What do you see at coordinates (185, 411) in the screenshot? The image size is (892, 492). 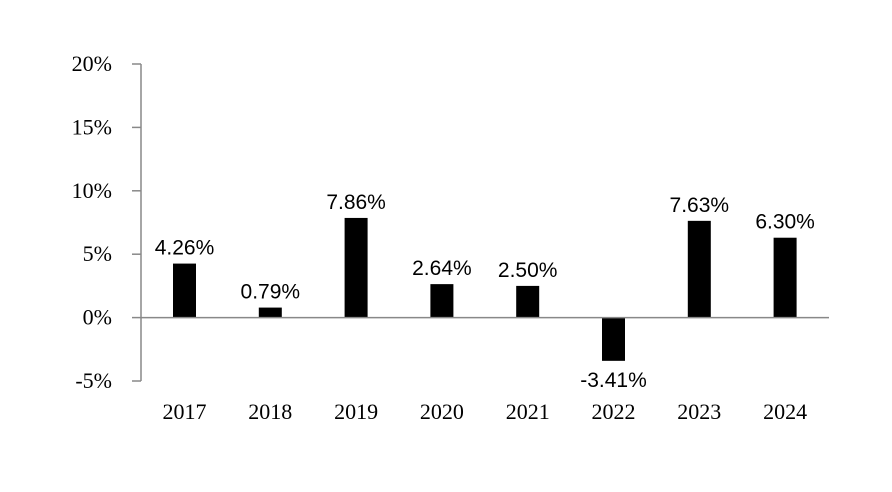 I see `x-tick-label-2017: 2017` at bounding box center [185, 411].